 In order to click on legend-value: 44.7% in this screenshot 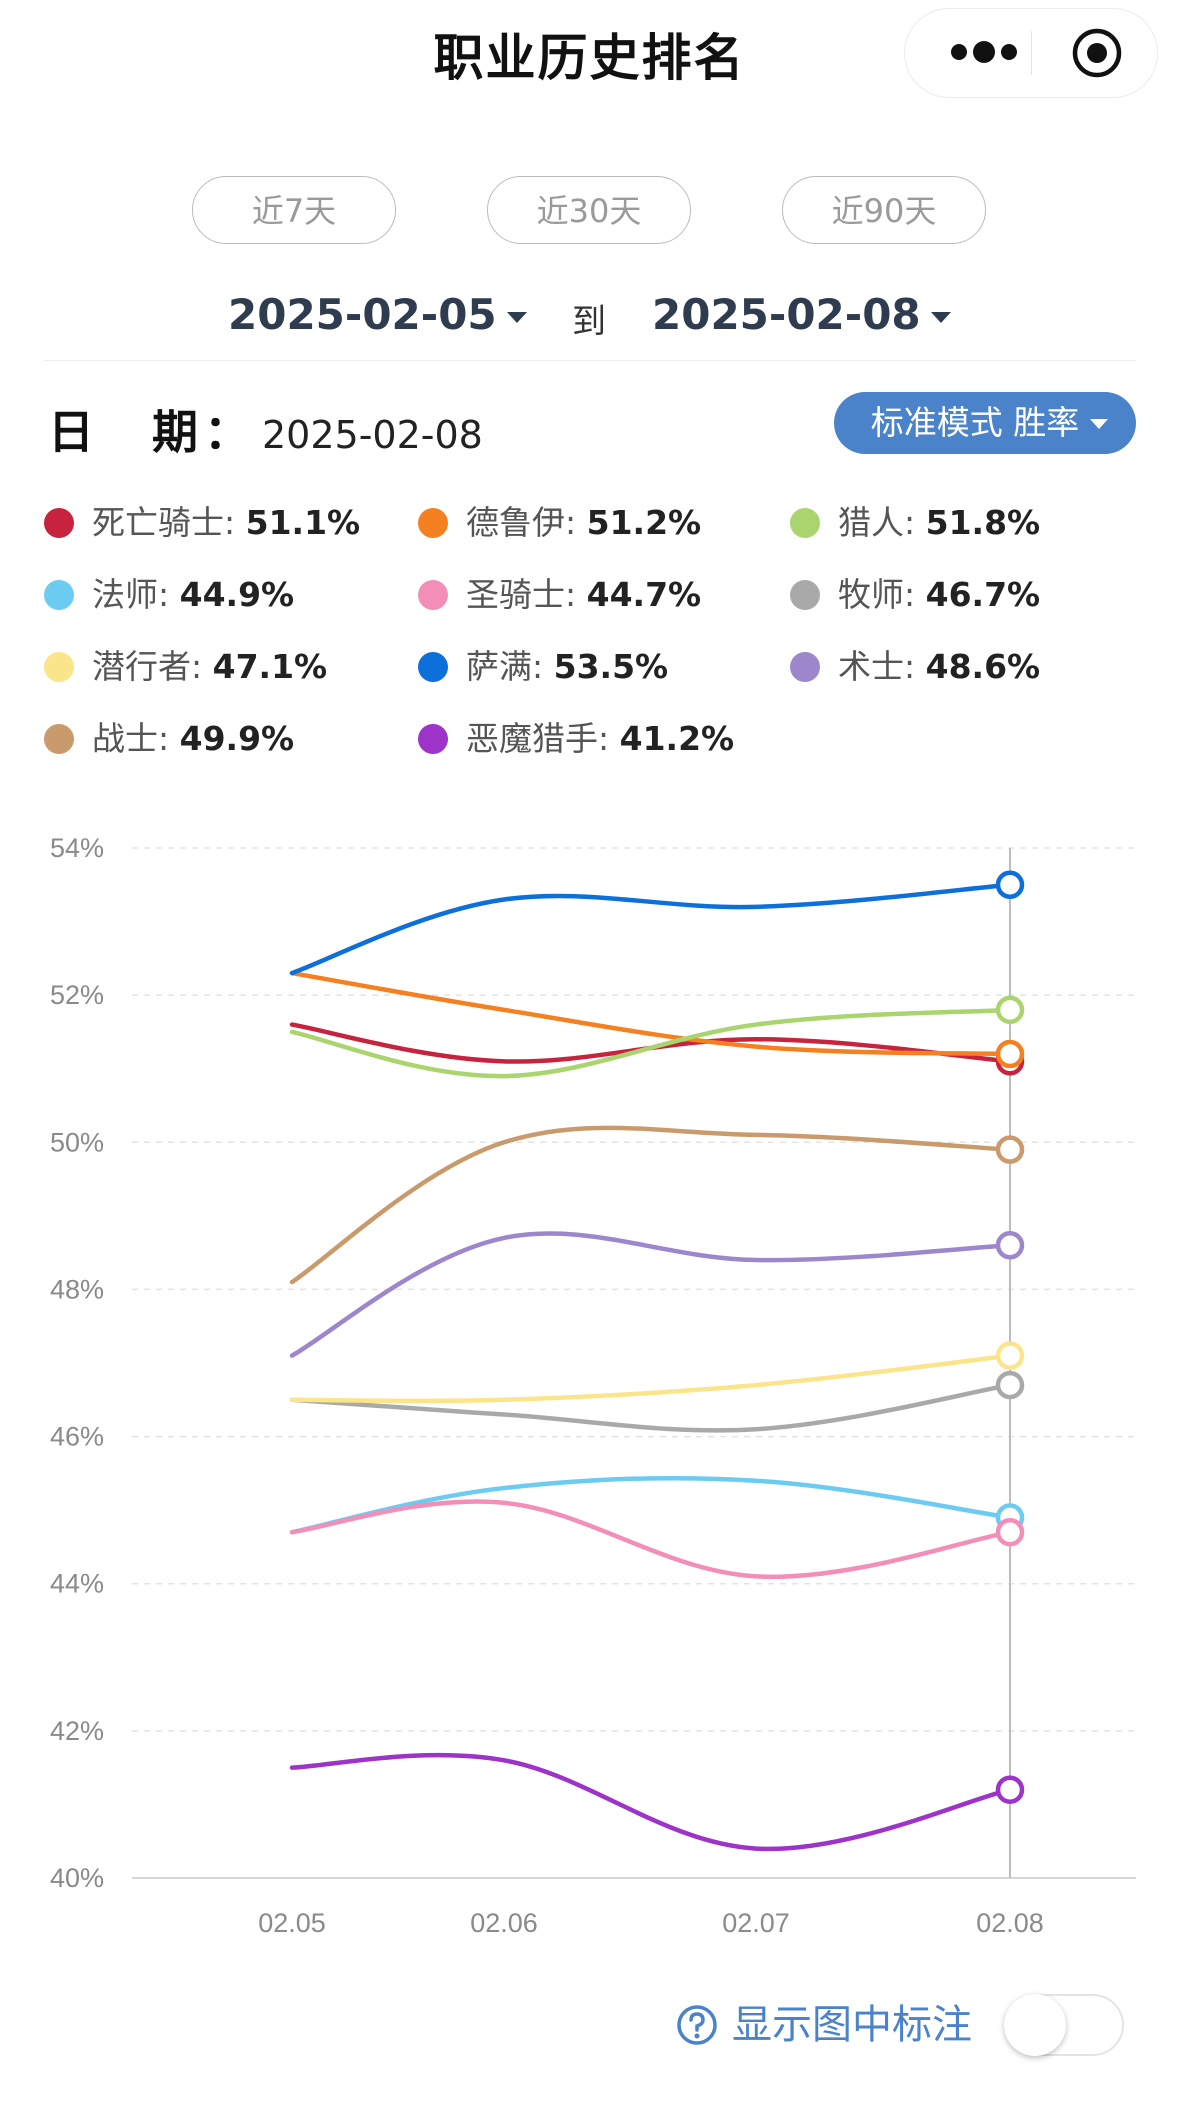, I will do `click(644, 594)`.